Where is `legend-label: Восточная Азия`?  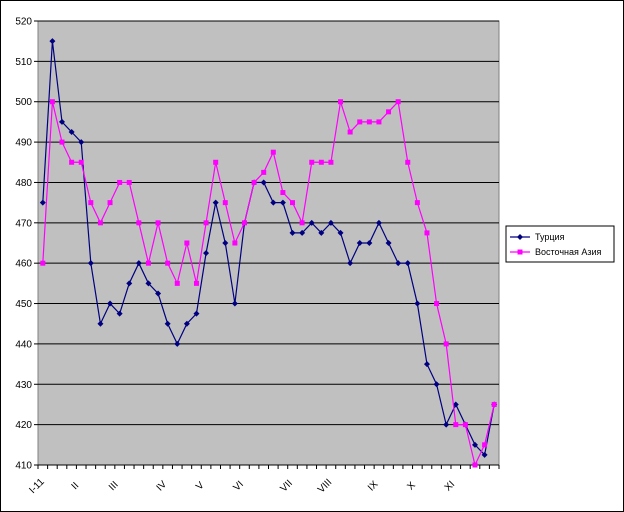
legend-label: Восточная Азия is located at coordinates (568, 252).